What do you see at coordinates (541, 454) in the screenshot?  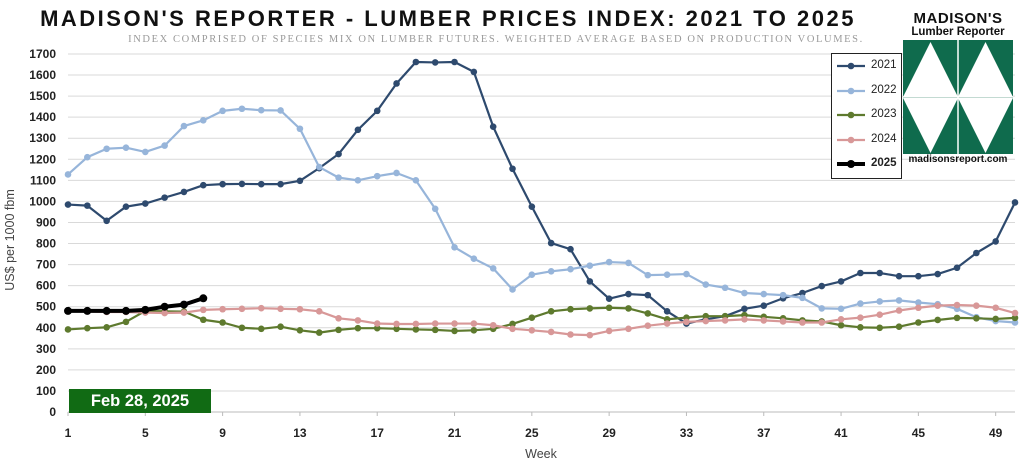 I see `x-axis-label: Week` at bounding box center [541, 454].